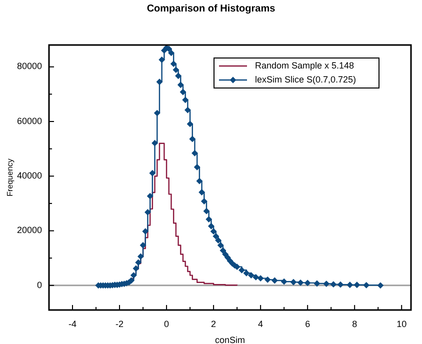 The height and width of the screenshot is (344, 422). Describe the element at coordinates (304, 65) in the screenshot. I see `legend-label: Random Sample x 5.148` at that location.